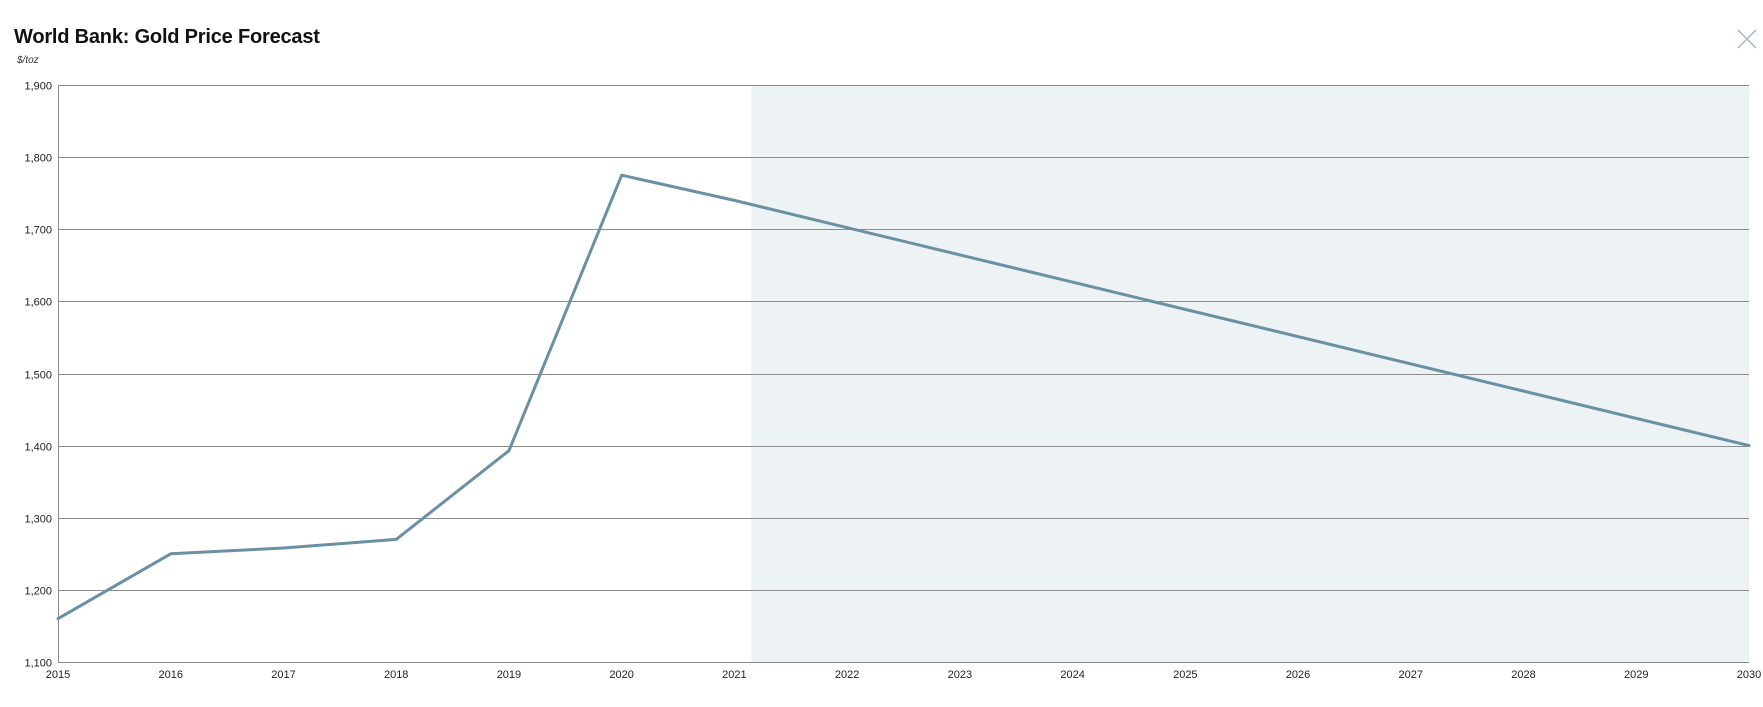 Image resolution: width=1763 pixels, height=707 pixels. Describe the element at coordinates (167, 37) in the screenshot. I see `chart-title: World Bank: Gold Price Forecast` at that location.